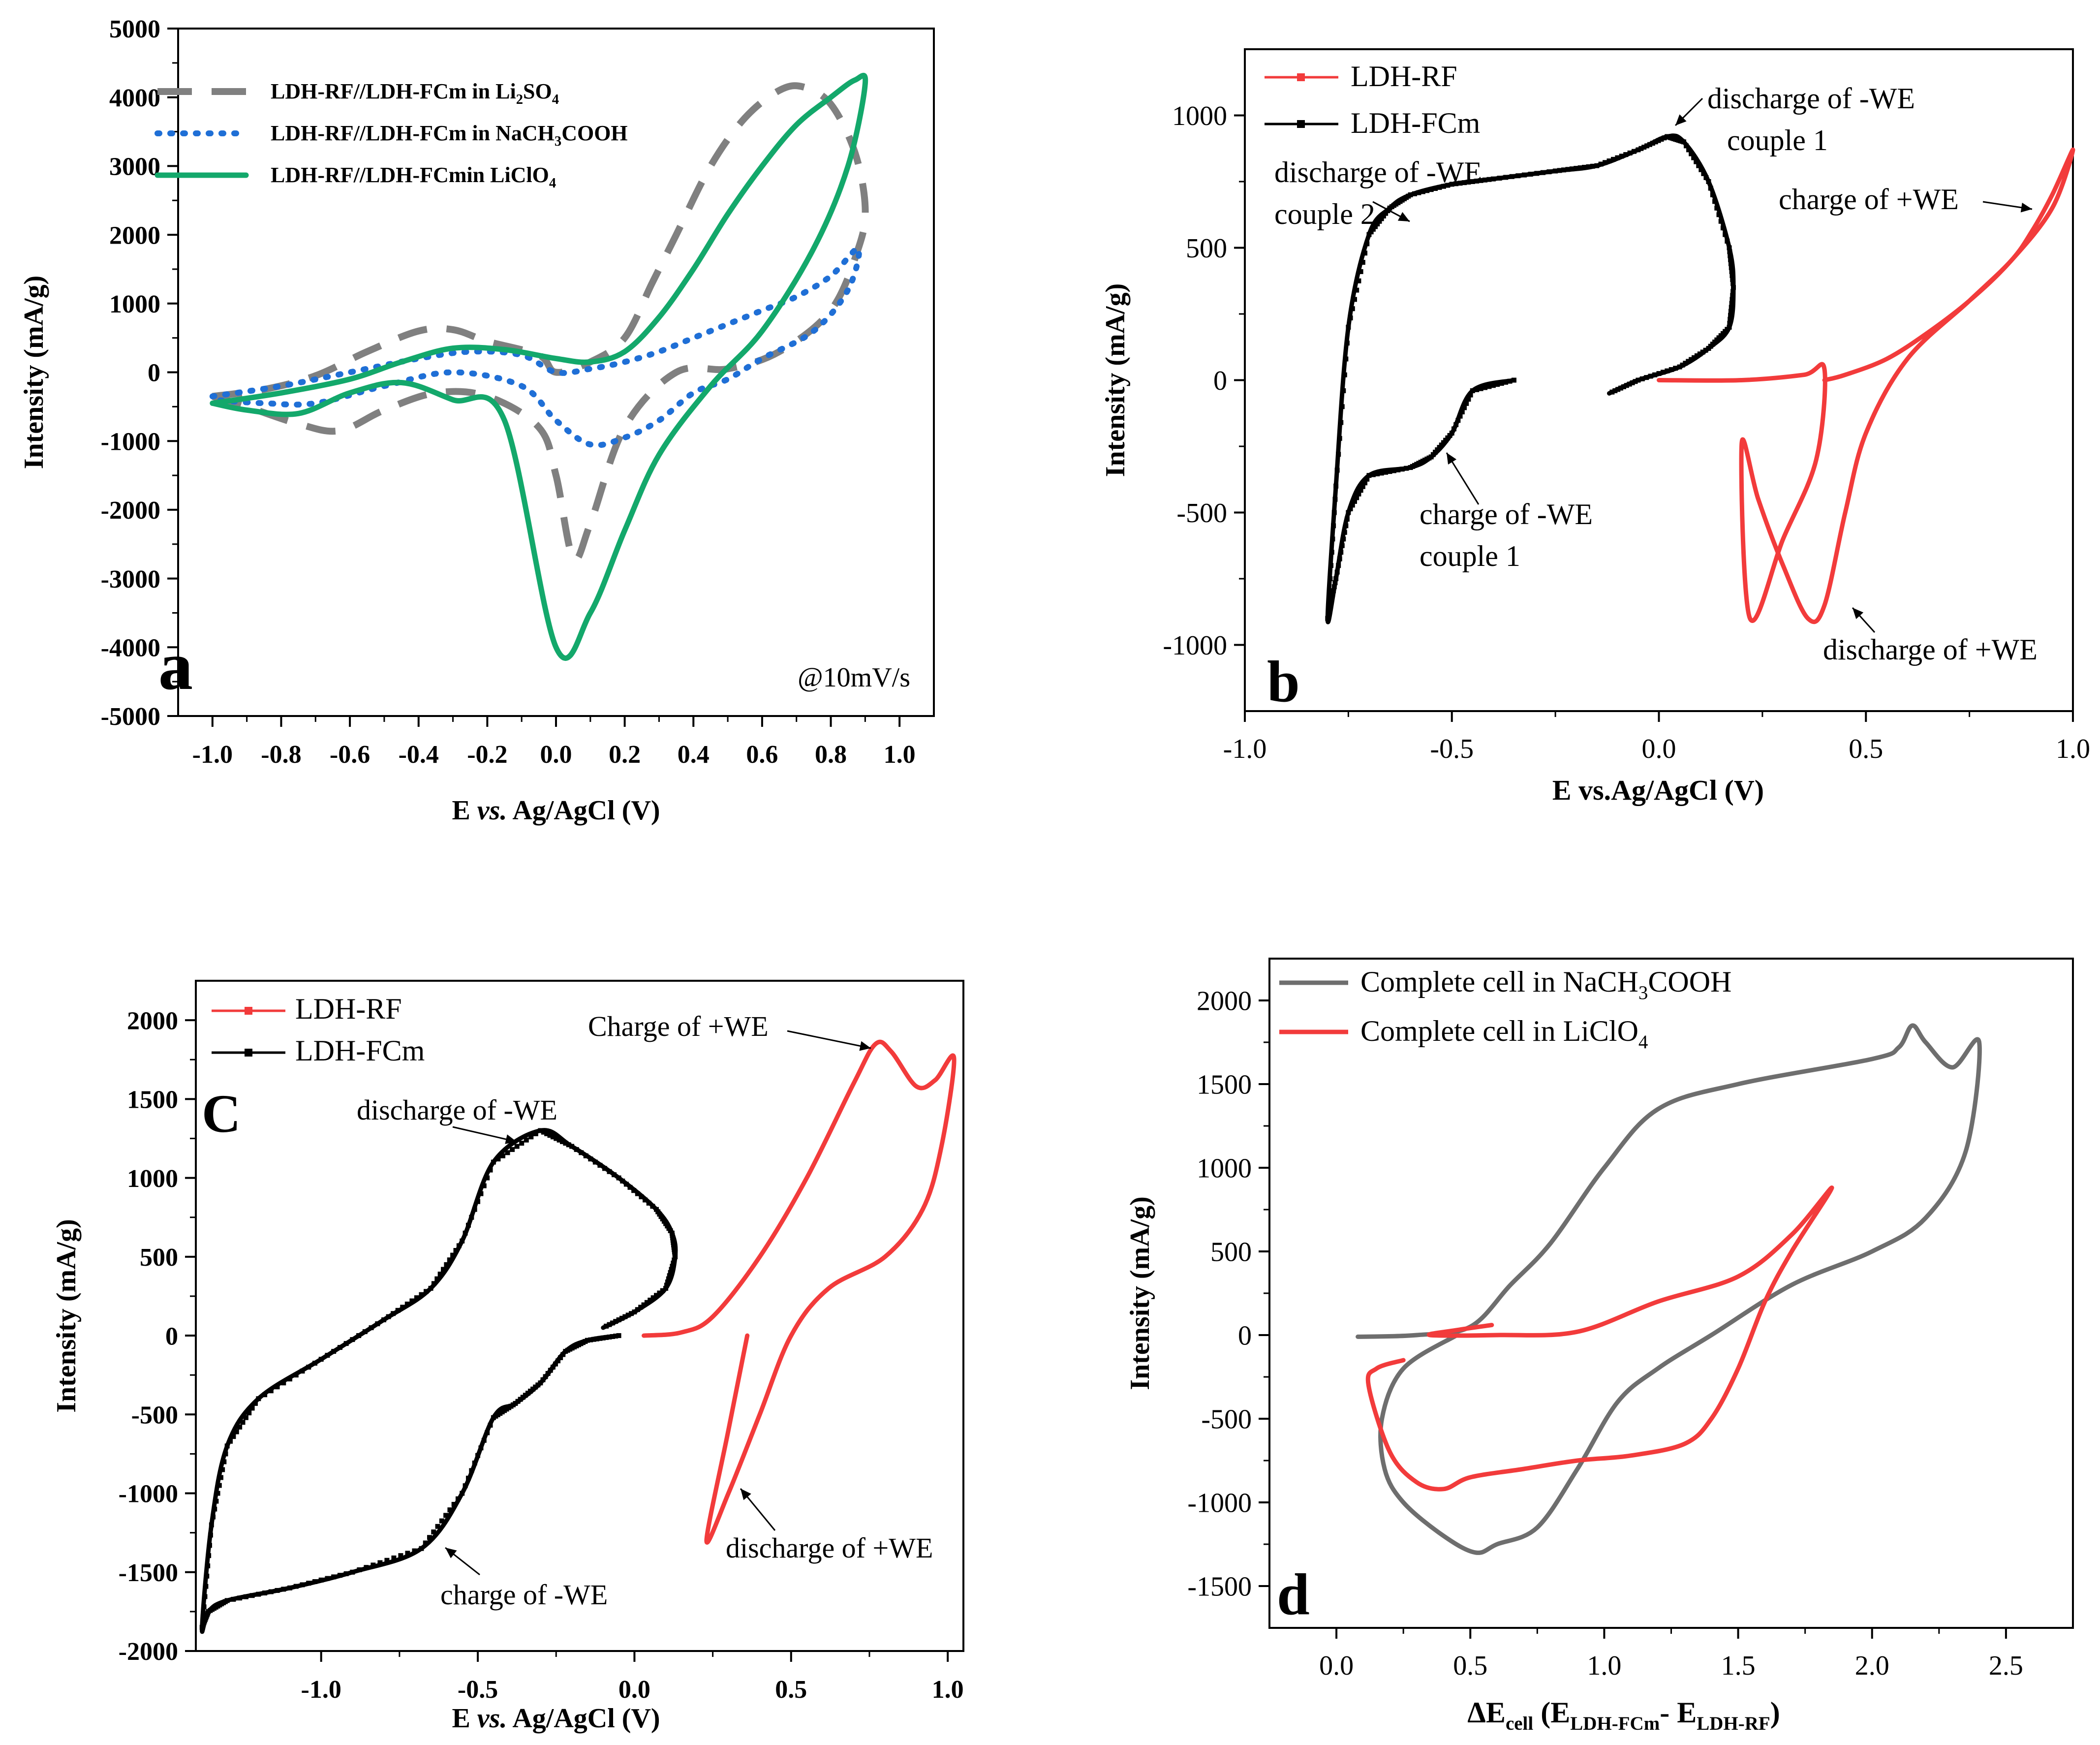  I want to click on legend-label-0-part: LDH-RF//LDH-FCm in Li, so click(393, 91).